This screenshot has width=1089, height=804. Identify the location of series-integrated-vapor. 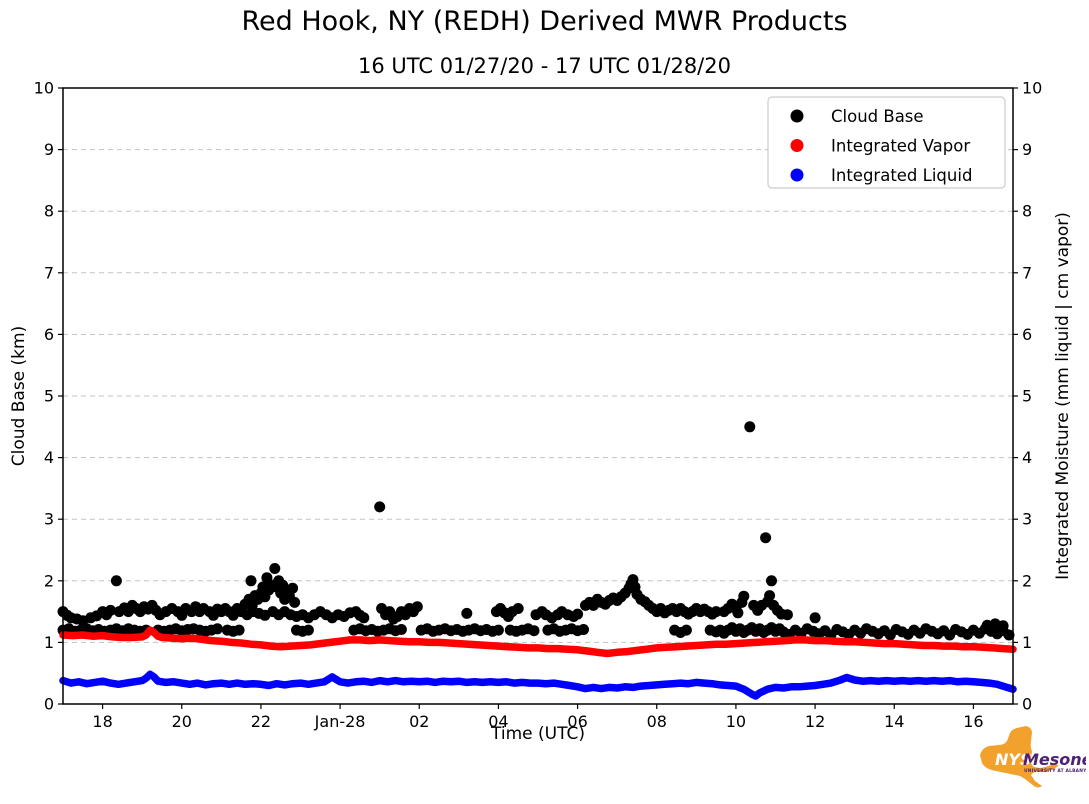
(538, 642).